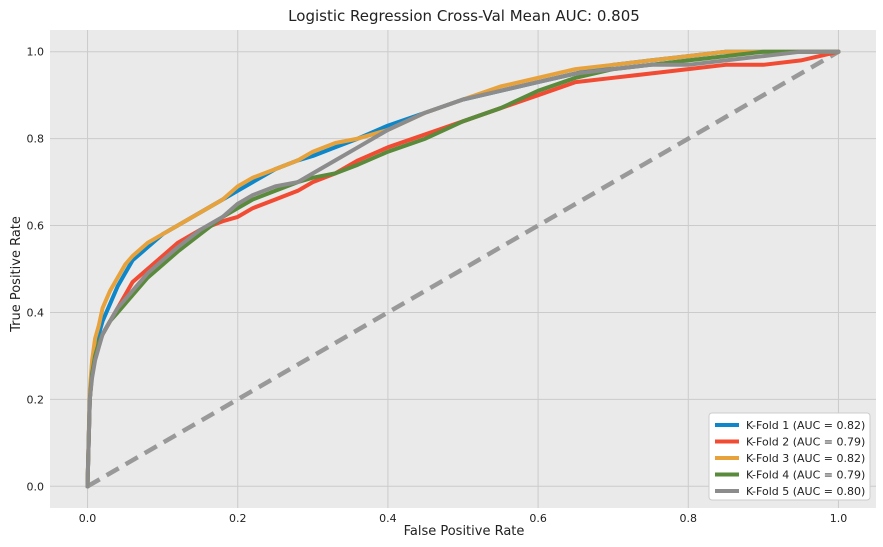 This screenshot has height=547, width=883. What do you see at coordinates (36, 486) in the screenshot?
I see `y-tick-label: 0.0` at bounding box center [36, 486].